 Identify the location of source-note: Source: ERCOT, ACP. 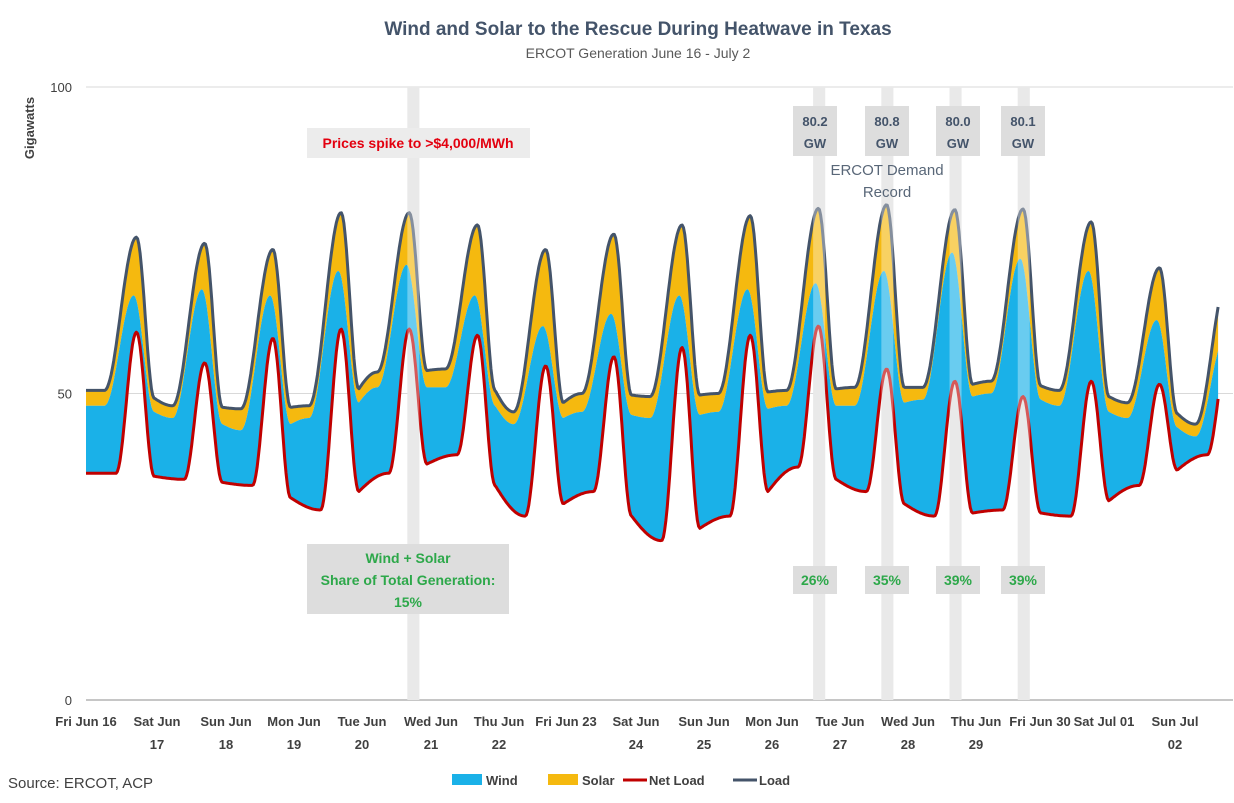
(80, 783).